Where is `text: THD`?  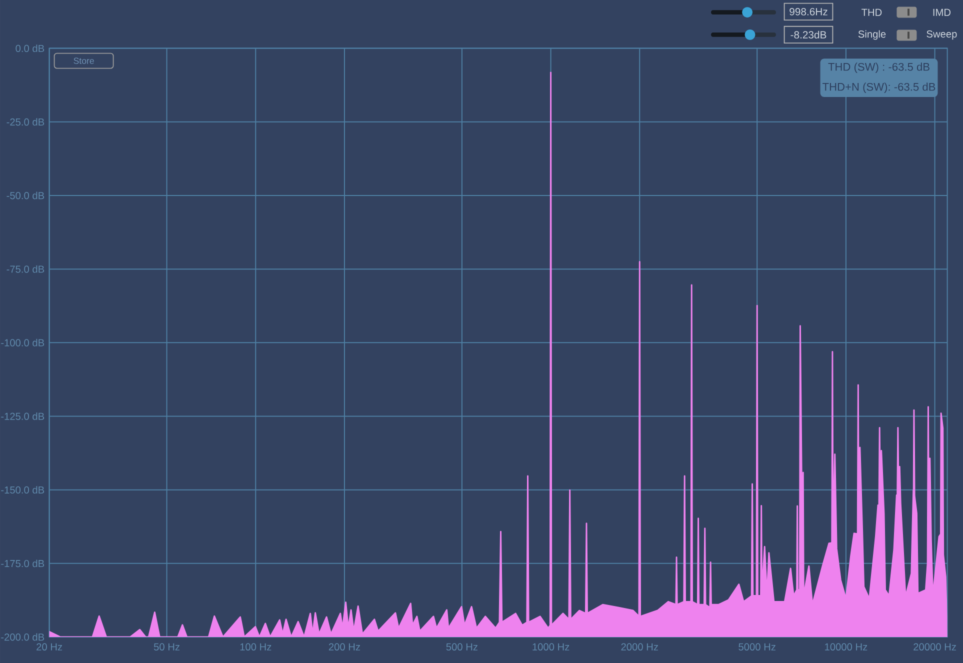 text: THD is located at coordinates (872, 12).